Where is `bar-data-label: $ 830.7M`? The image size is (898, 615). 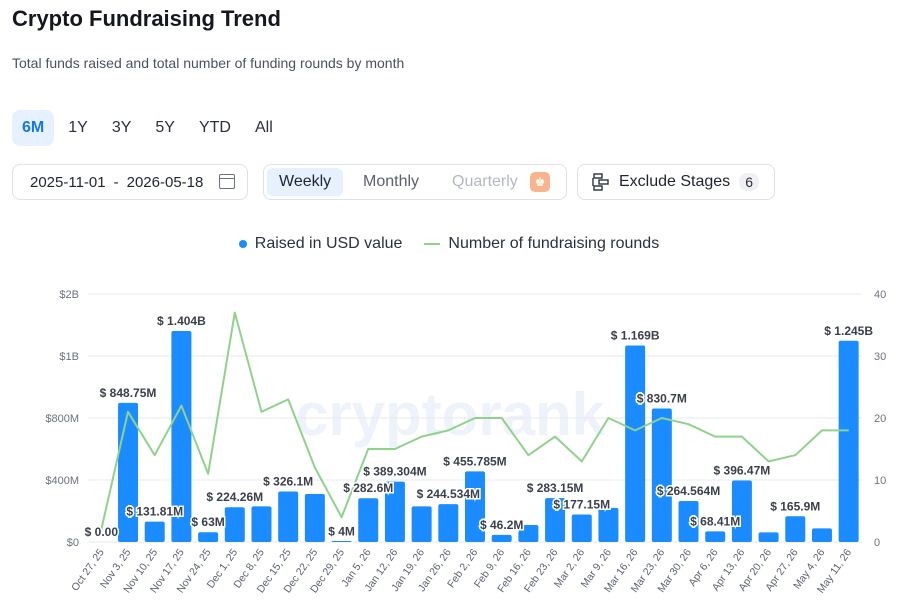 bar-data-label: $ 830.7M is located at coordinates (662, 398).